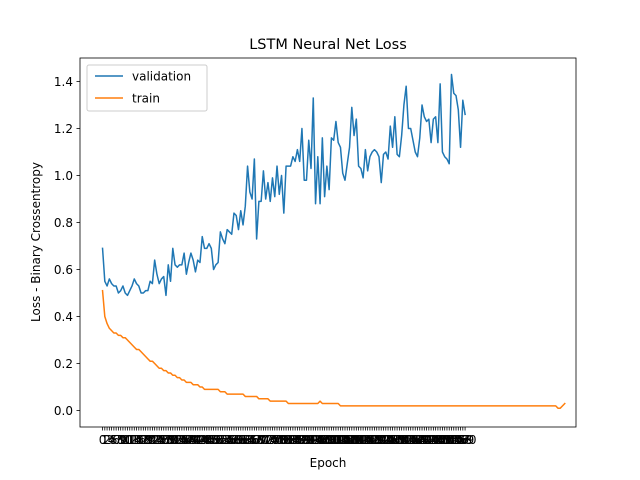  I want to click on x-tick-label: 112, so click(356, 440).